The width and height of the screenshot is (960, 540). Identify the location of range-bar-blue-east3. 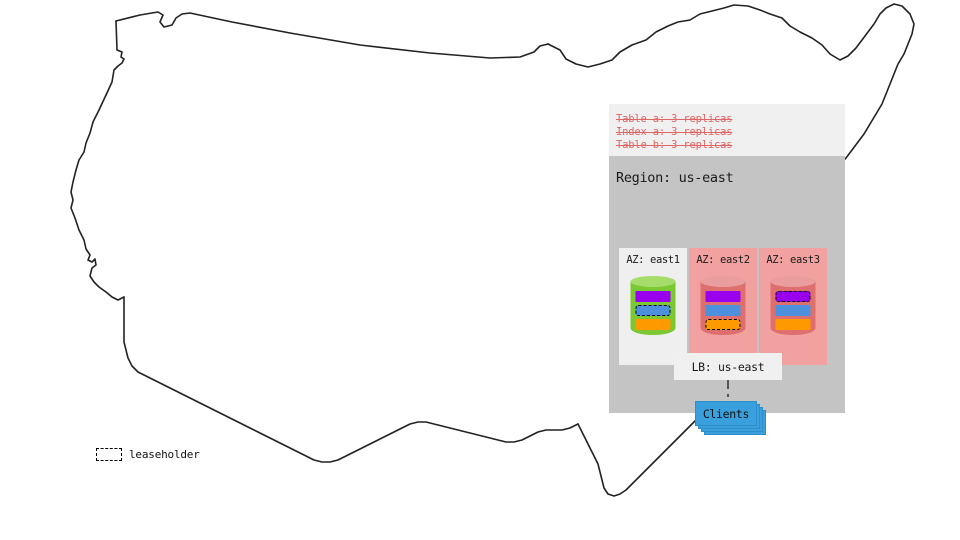
(793, 310).